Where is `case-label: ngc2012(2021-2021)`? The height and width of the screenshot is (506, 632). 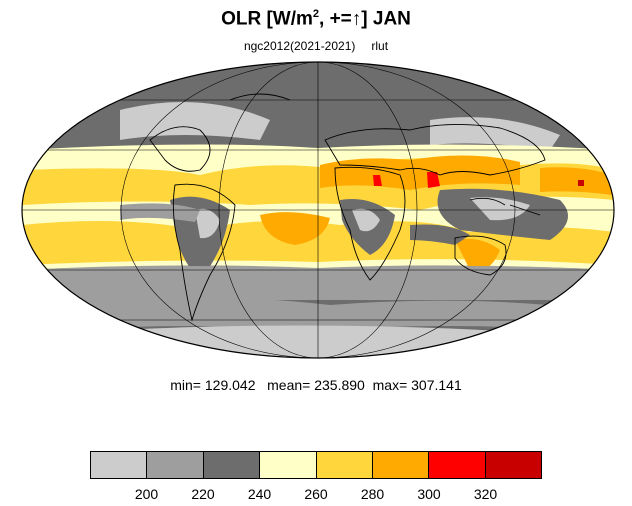 case-label: ngc2012(2021-2021) is located at coordinates (299, 46).